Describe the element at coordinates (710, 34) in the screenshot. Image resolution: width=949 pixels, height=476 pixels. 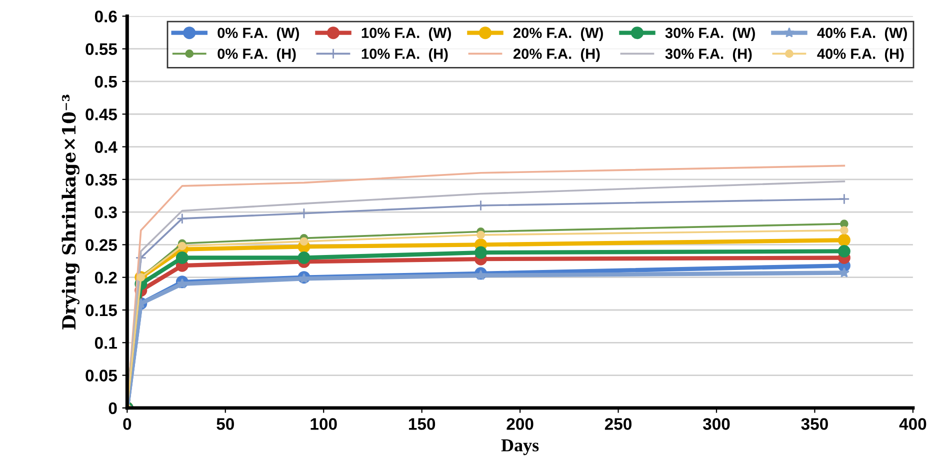
I see `legend-label: 30% F.A. (W)` at that location.